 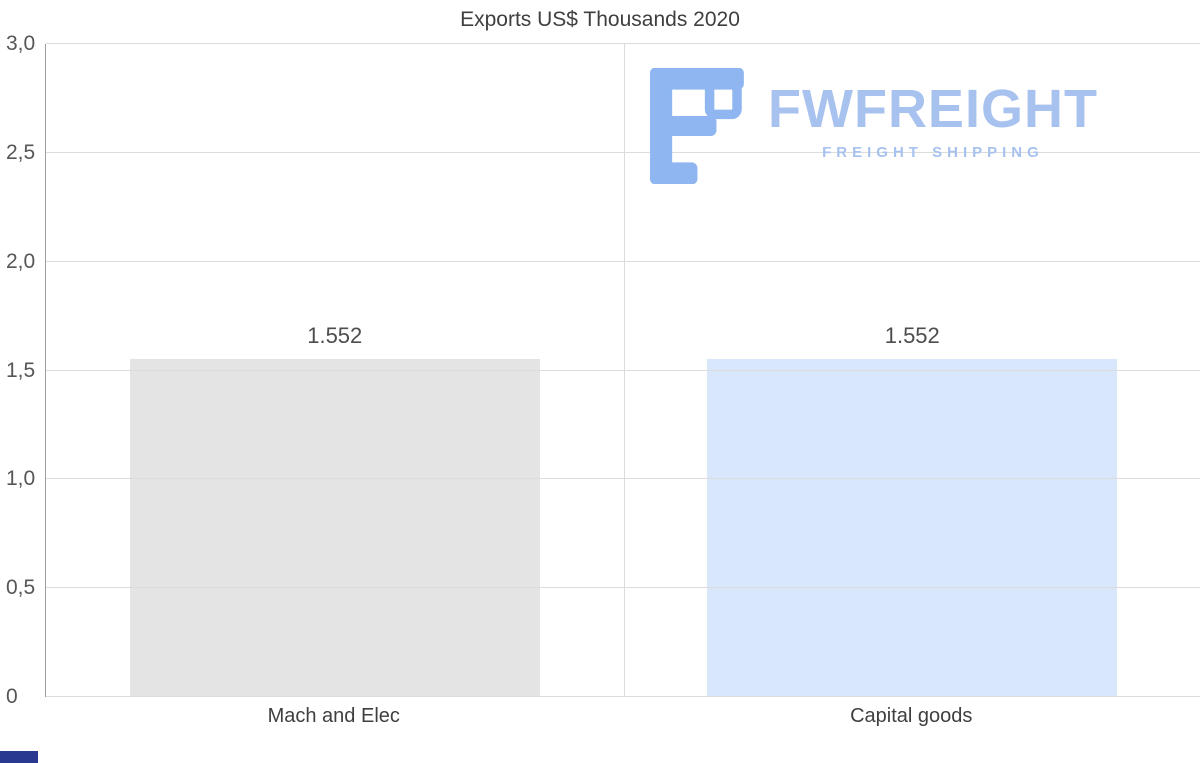 I want to click on y-tick-label: 3,0, so click(x=21, y=43).